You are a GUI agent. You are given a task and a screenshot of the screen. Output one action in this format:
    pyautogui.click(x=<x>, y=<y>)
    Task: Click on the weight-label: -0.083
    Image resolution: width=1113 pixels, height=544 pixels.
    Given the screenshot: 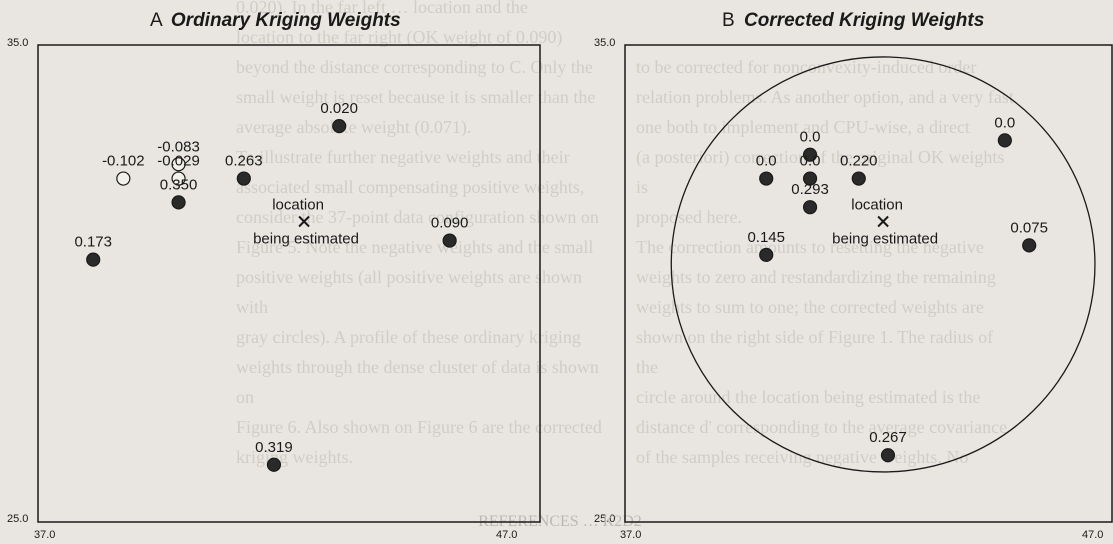 What is the action you would take?
    pyautogui.click(x=178, y=146)
    